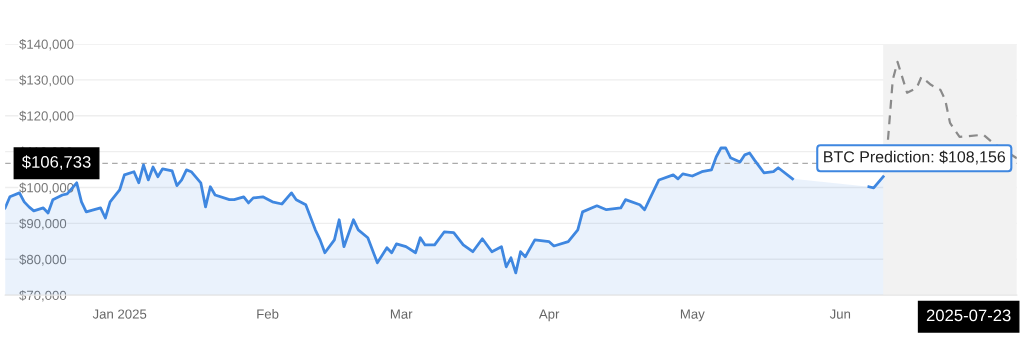 Image resolution: width=1024 pixels, height=346 pixels. What do you see at coordinates (46, 116) in the screenshot?
I see `y-tick-label: $120,000` at bounding box center [46, 116].